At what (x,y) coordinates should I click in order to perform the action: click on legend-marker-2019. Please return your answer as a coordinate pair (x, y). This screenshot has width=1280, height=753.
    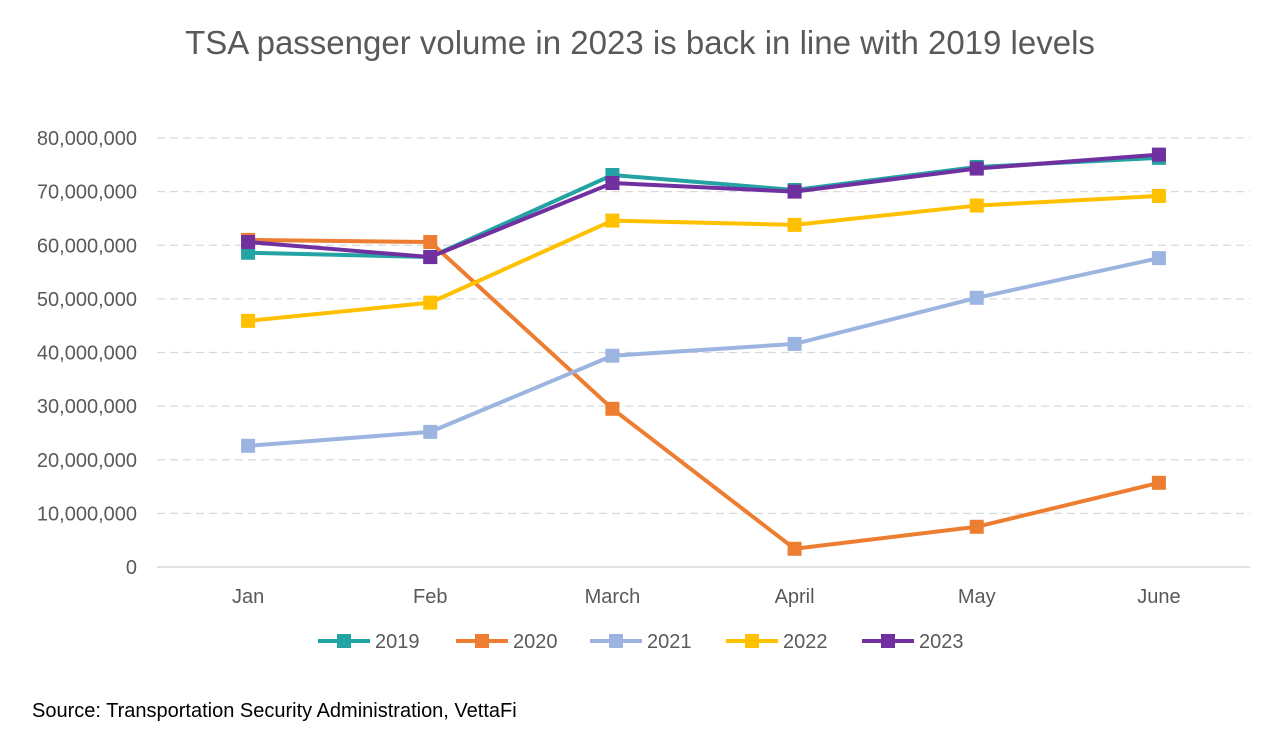
    Looking at the image, I should click on (344, 641).